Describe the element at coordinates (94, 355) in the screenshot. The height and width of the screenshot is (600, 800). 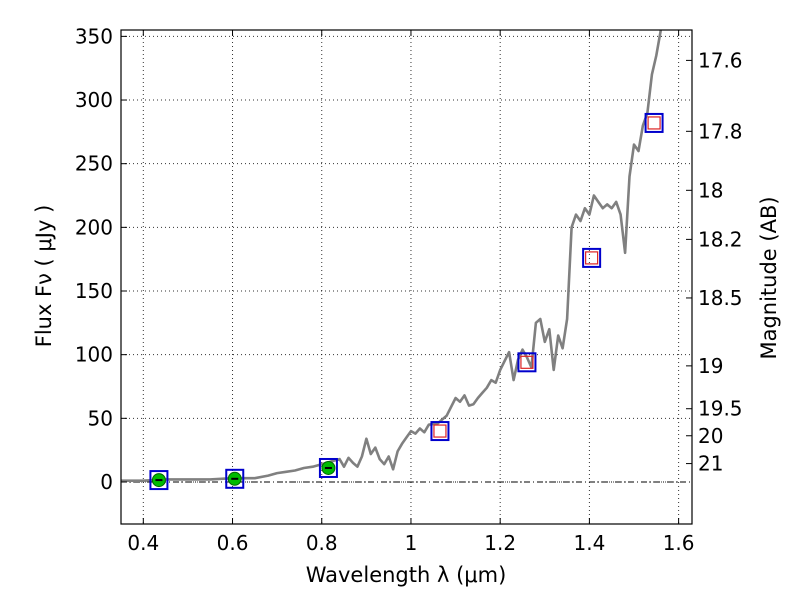
I see `y-tick-label: 100` at that location.